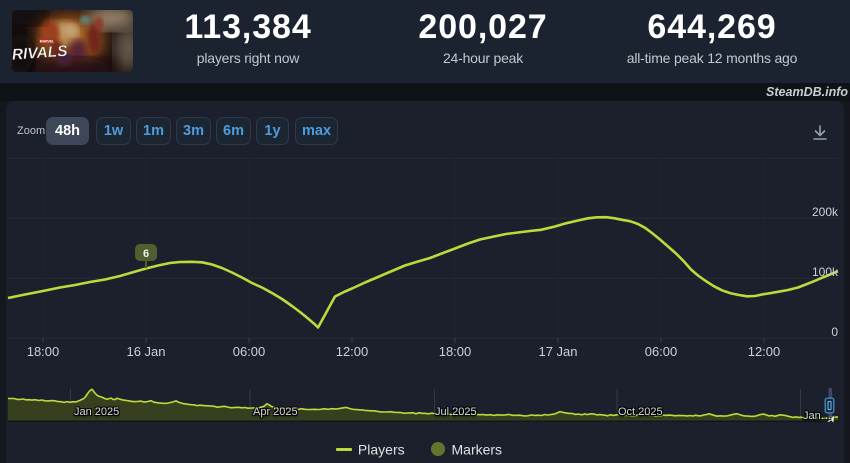 This screenshot has width=850, height=463. Describe the element at coordinates (47, 41) in the screenshot. I see `svg-text: MARVEL` at that location.